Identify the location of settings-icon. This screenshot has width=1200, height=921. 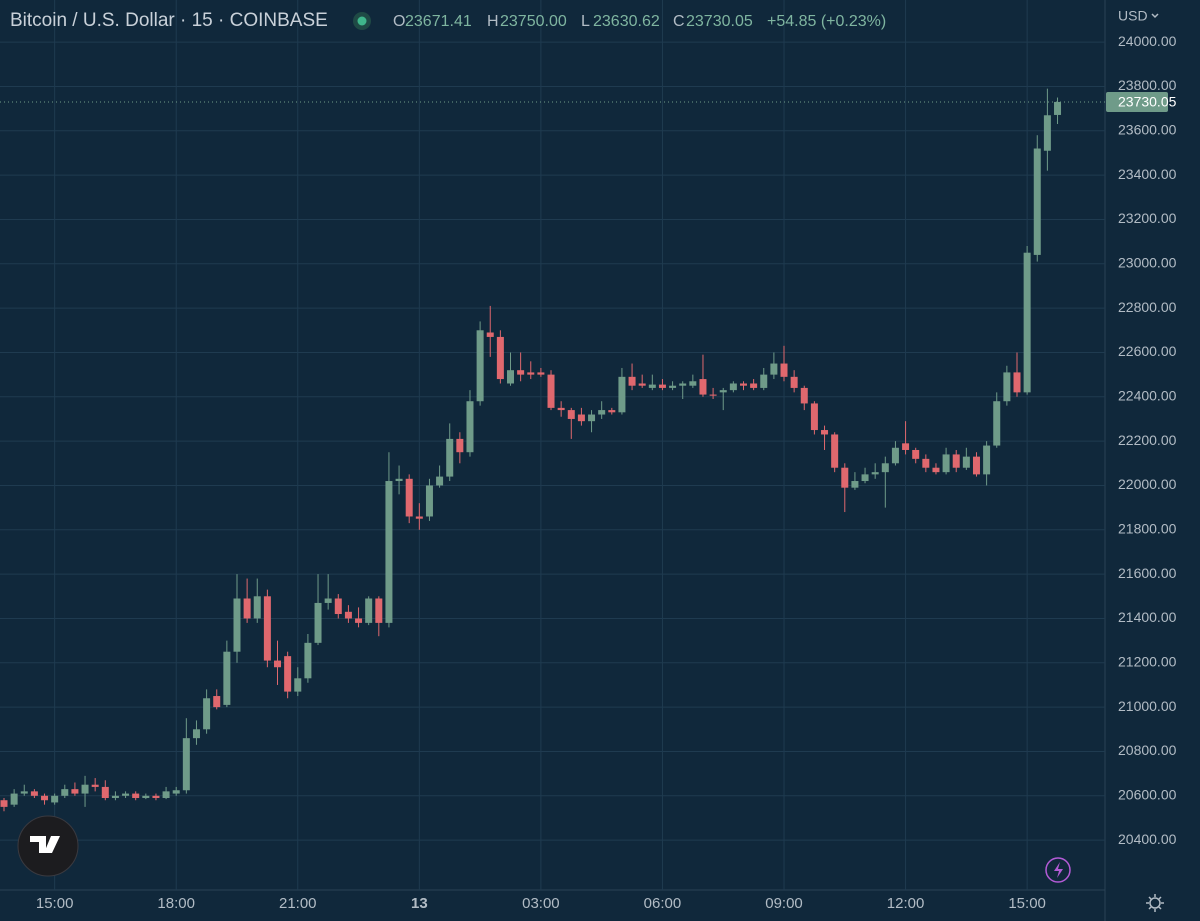
(1155, 903).